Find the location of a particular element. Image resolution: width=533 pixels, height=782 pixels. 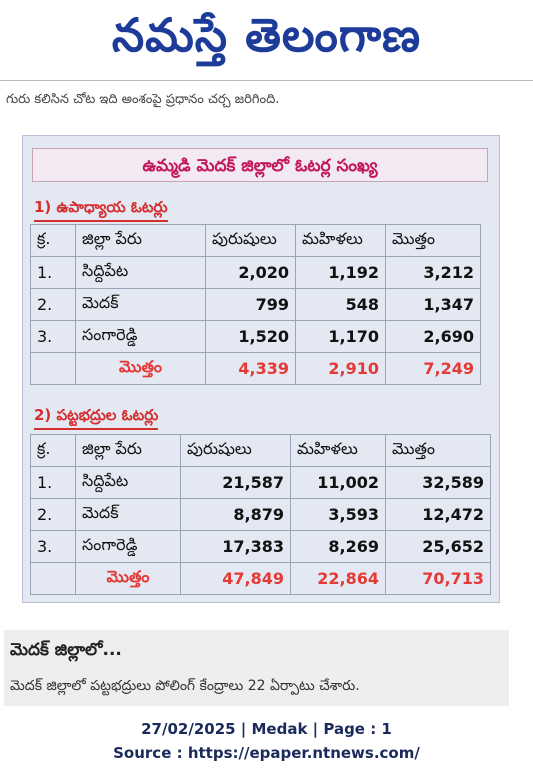

cell-value: 799 is located at coordinates (250, 304).